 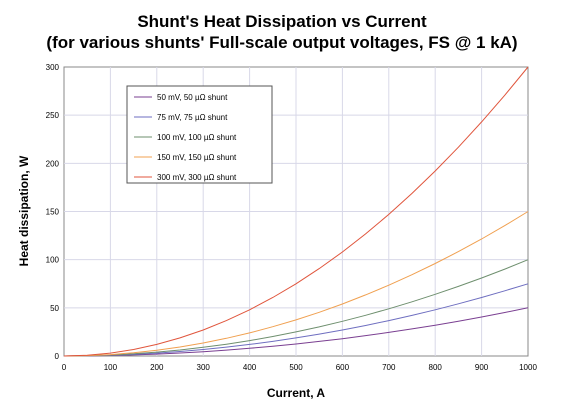 I want to click on y-tick-label: 300, so click(x=53, y=67).